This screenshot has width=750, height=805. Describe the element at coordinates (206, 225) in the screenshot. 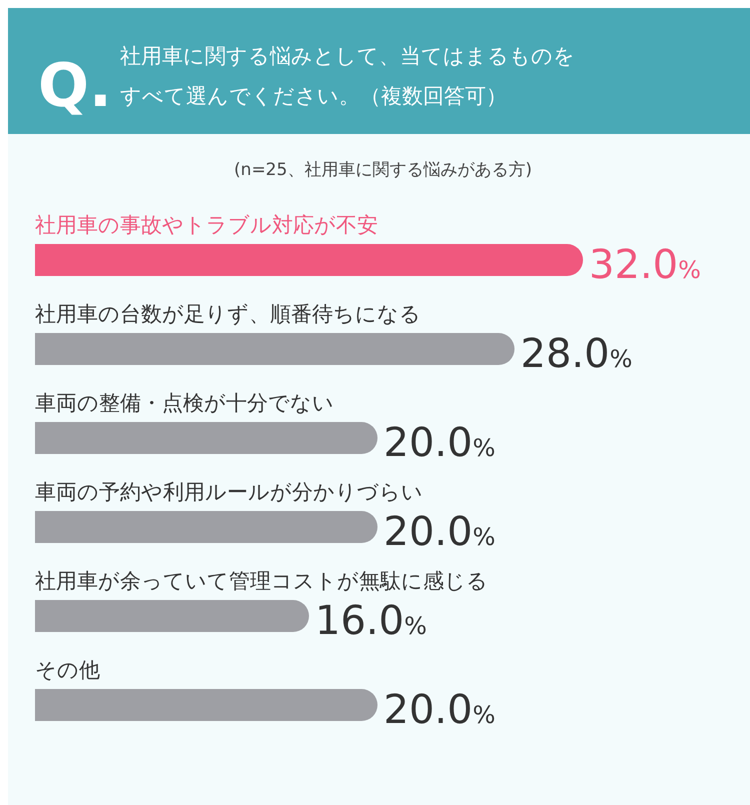

I see `y-tick-label: 社用車の事故やトラブル対応が不安` at that location.